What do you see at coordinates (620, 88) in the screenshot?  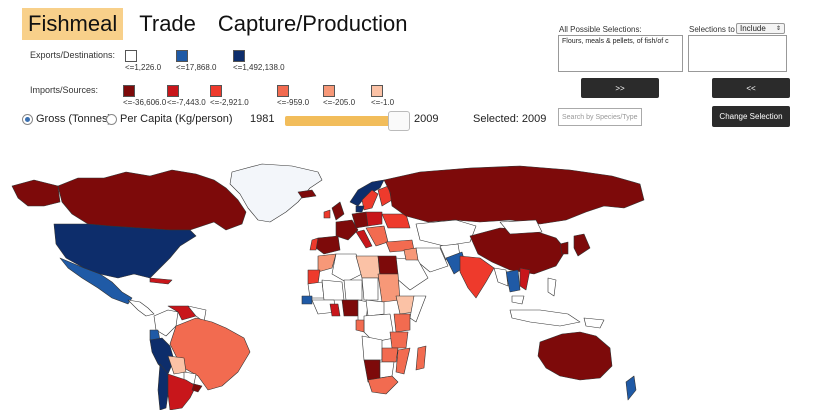 I see `add-selection-button: >>` at bounding box center [620, 88].